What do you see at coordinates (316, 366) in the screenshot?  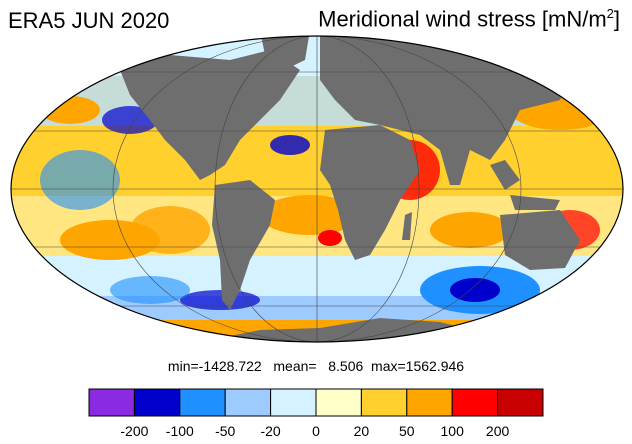 I see `stats-line: min=-1428.722 mean= 8.506 max=1562.946` at bounding box center [316, 366].